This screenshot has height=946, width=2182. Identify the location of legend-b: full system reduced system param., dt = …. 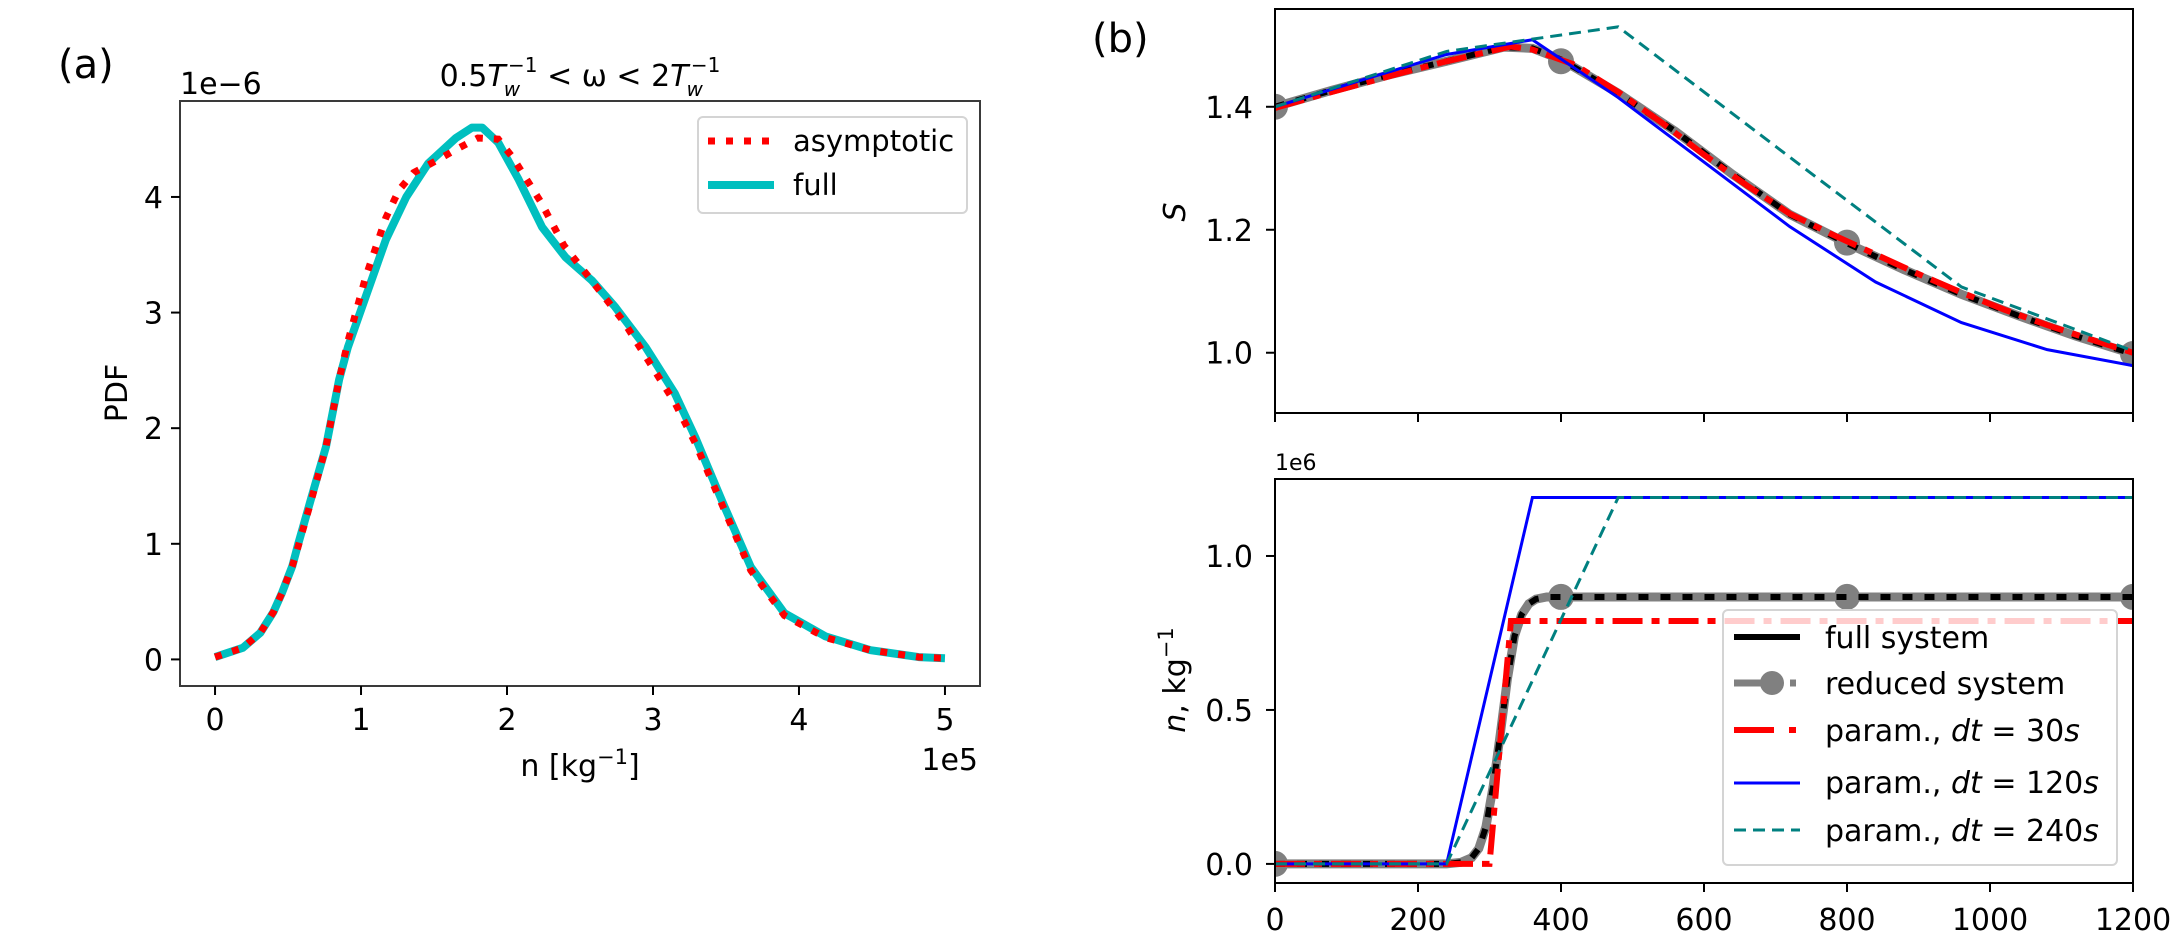
(1920, 737).